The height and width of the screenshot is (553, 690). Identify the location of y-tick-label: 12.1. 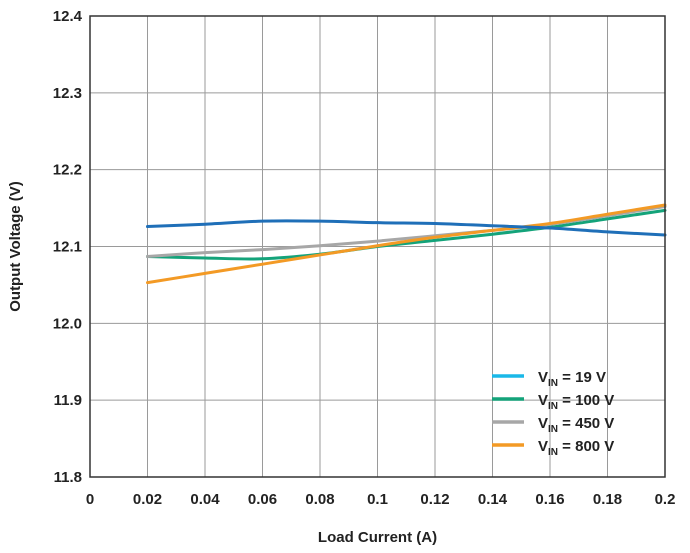
(67, 247).